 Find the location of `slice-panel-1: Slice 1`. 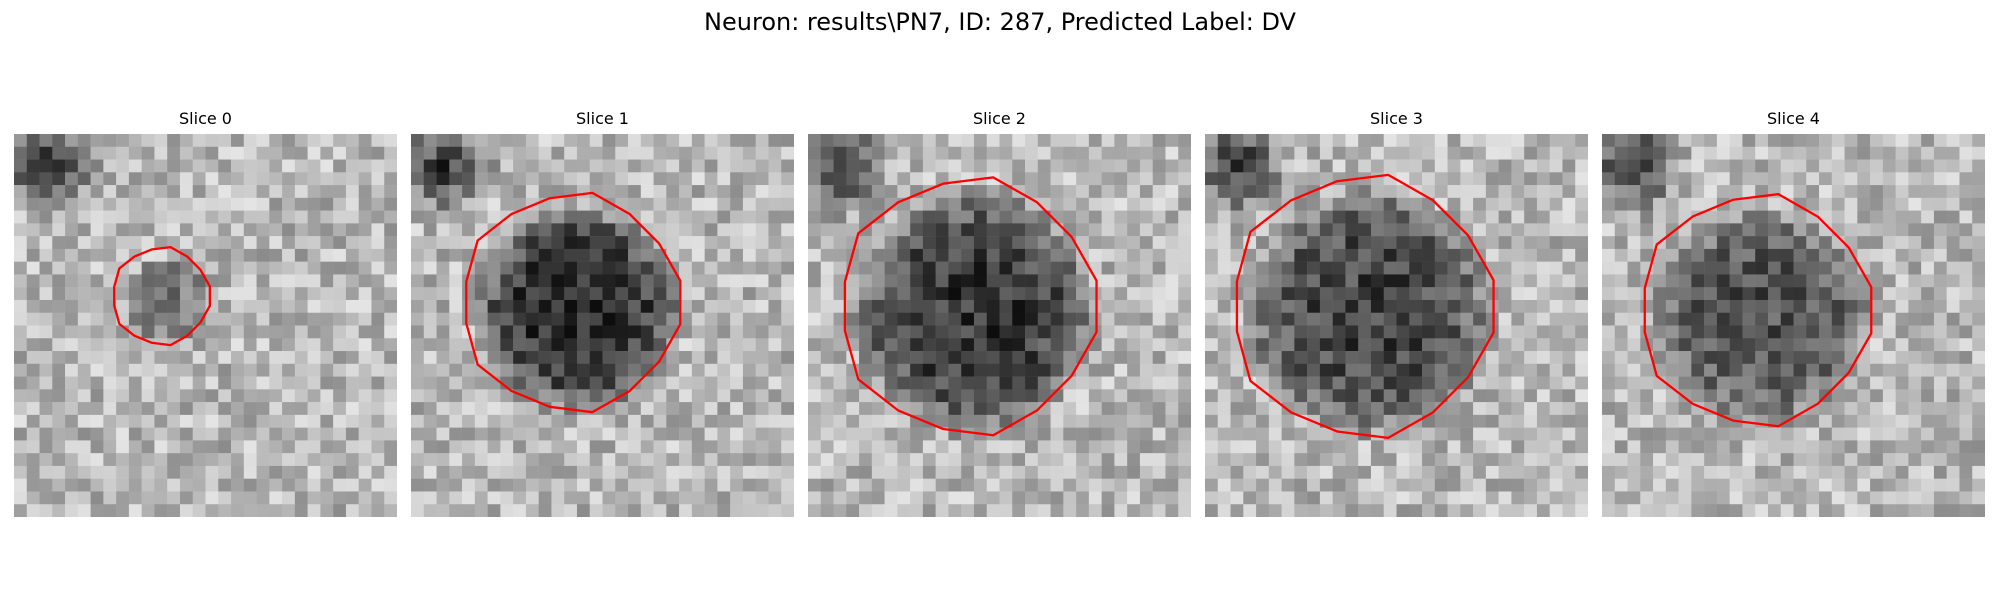

slice-panel-1: Slice 1 is located at coordinates (602, 312).